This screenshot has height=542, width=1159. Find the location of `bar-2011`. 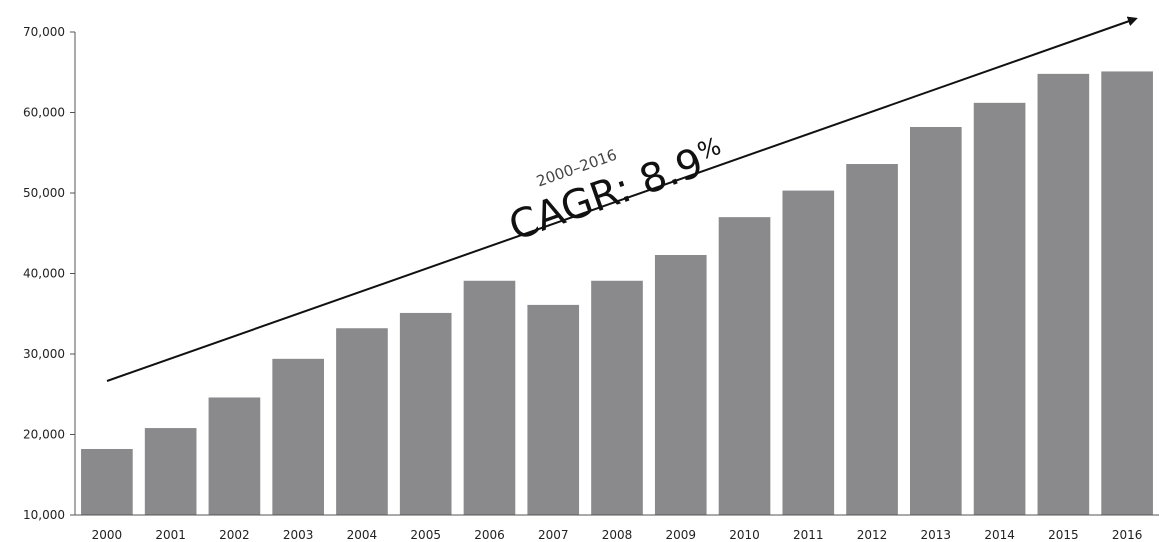

bar-2011 is located at coordinates (808, 352).